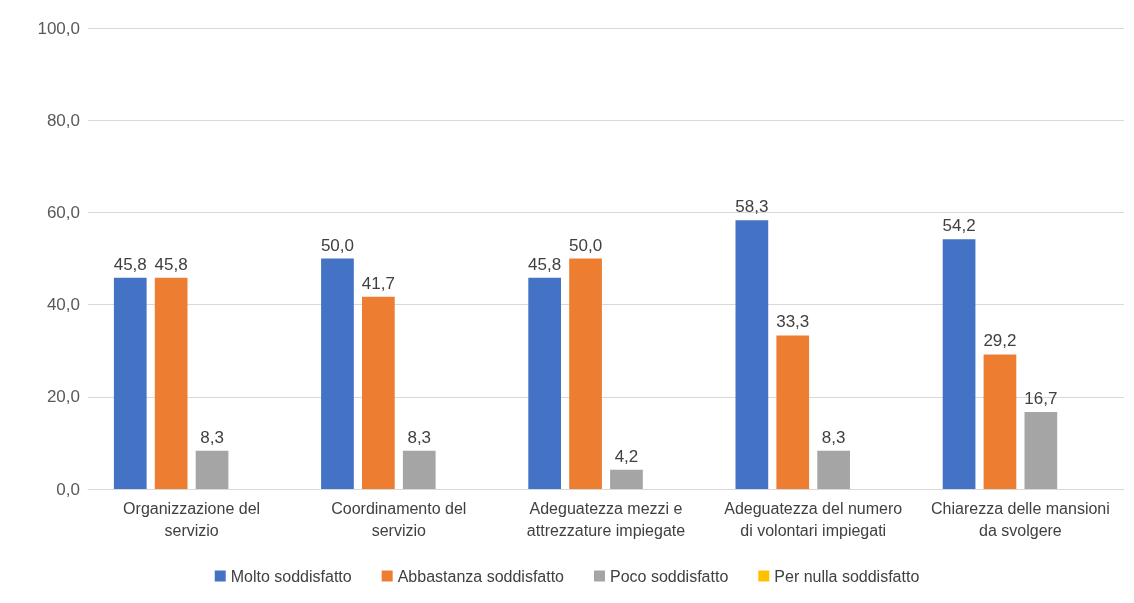 The image size is (1134, 603). Describe the element at coordinates (291, 576) in the screenshot. I see `legend-label: Molto soddisfatto` at that location.